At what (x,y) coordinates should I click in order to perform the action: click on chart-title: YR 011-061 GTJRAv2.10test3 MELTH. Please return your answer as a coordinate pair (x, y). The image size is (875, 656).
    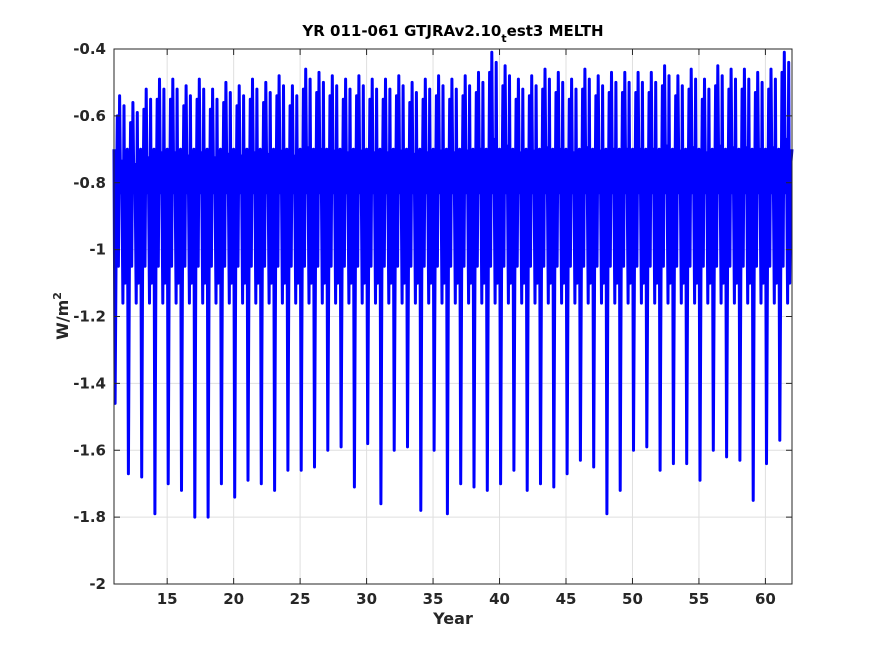
    Looking at the image, I should click on (452, 33).